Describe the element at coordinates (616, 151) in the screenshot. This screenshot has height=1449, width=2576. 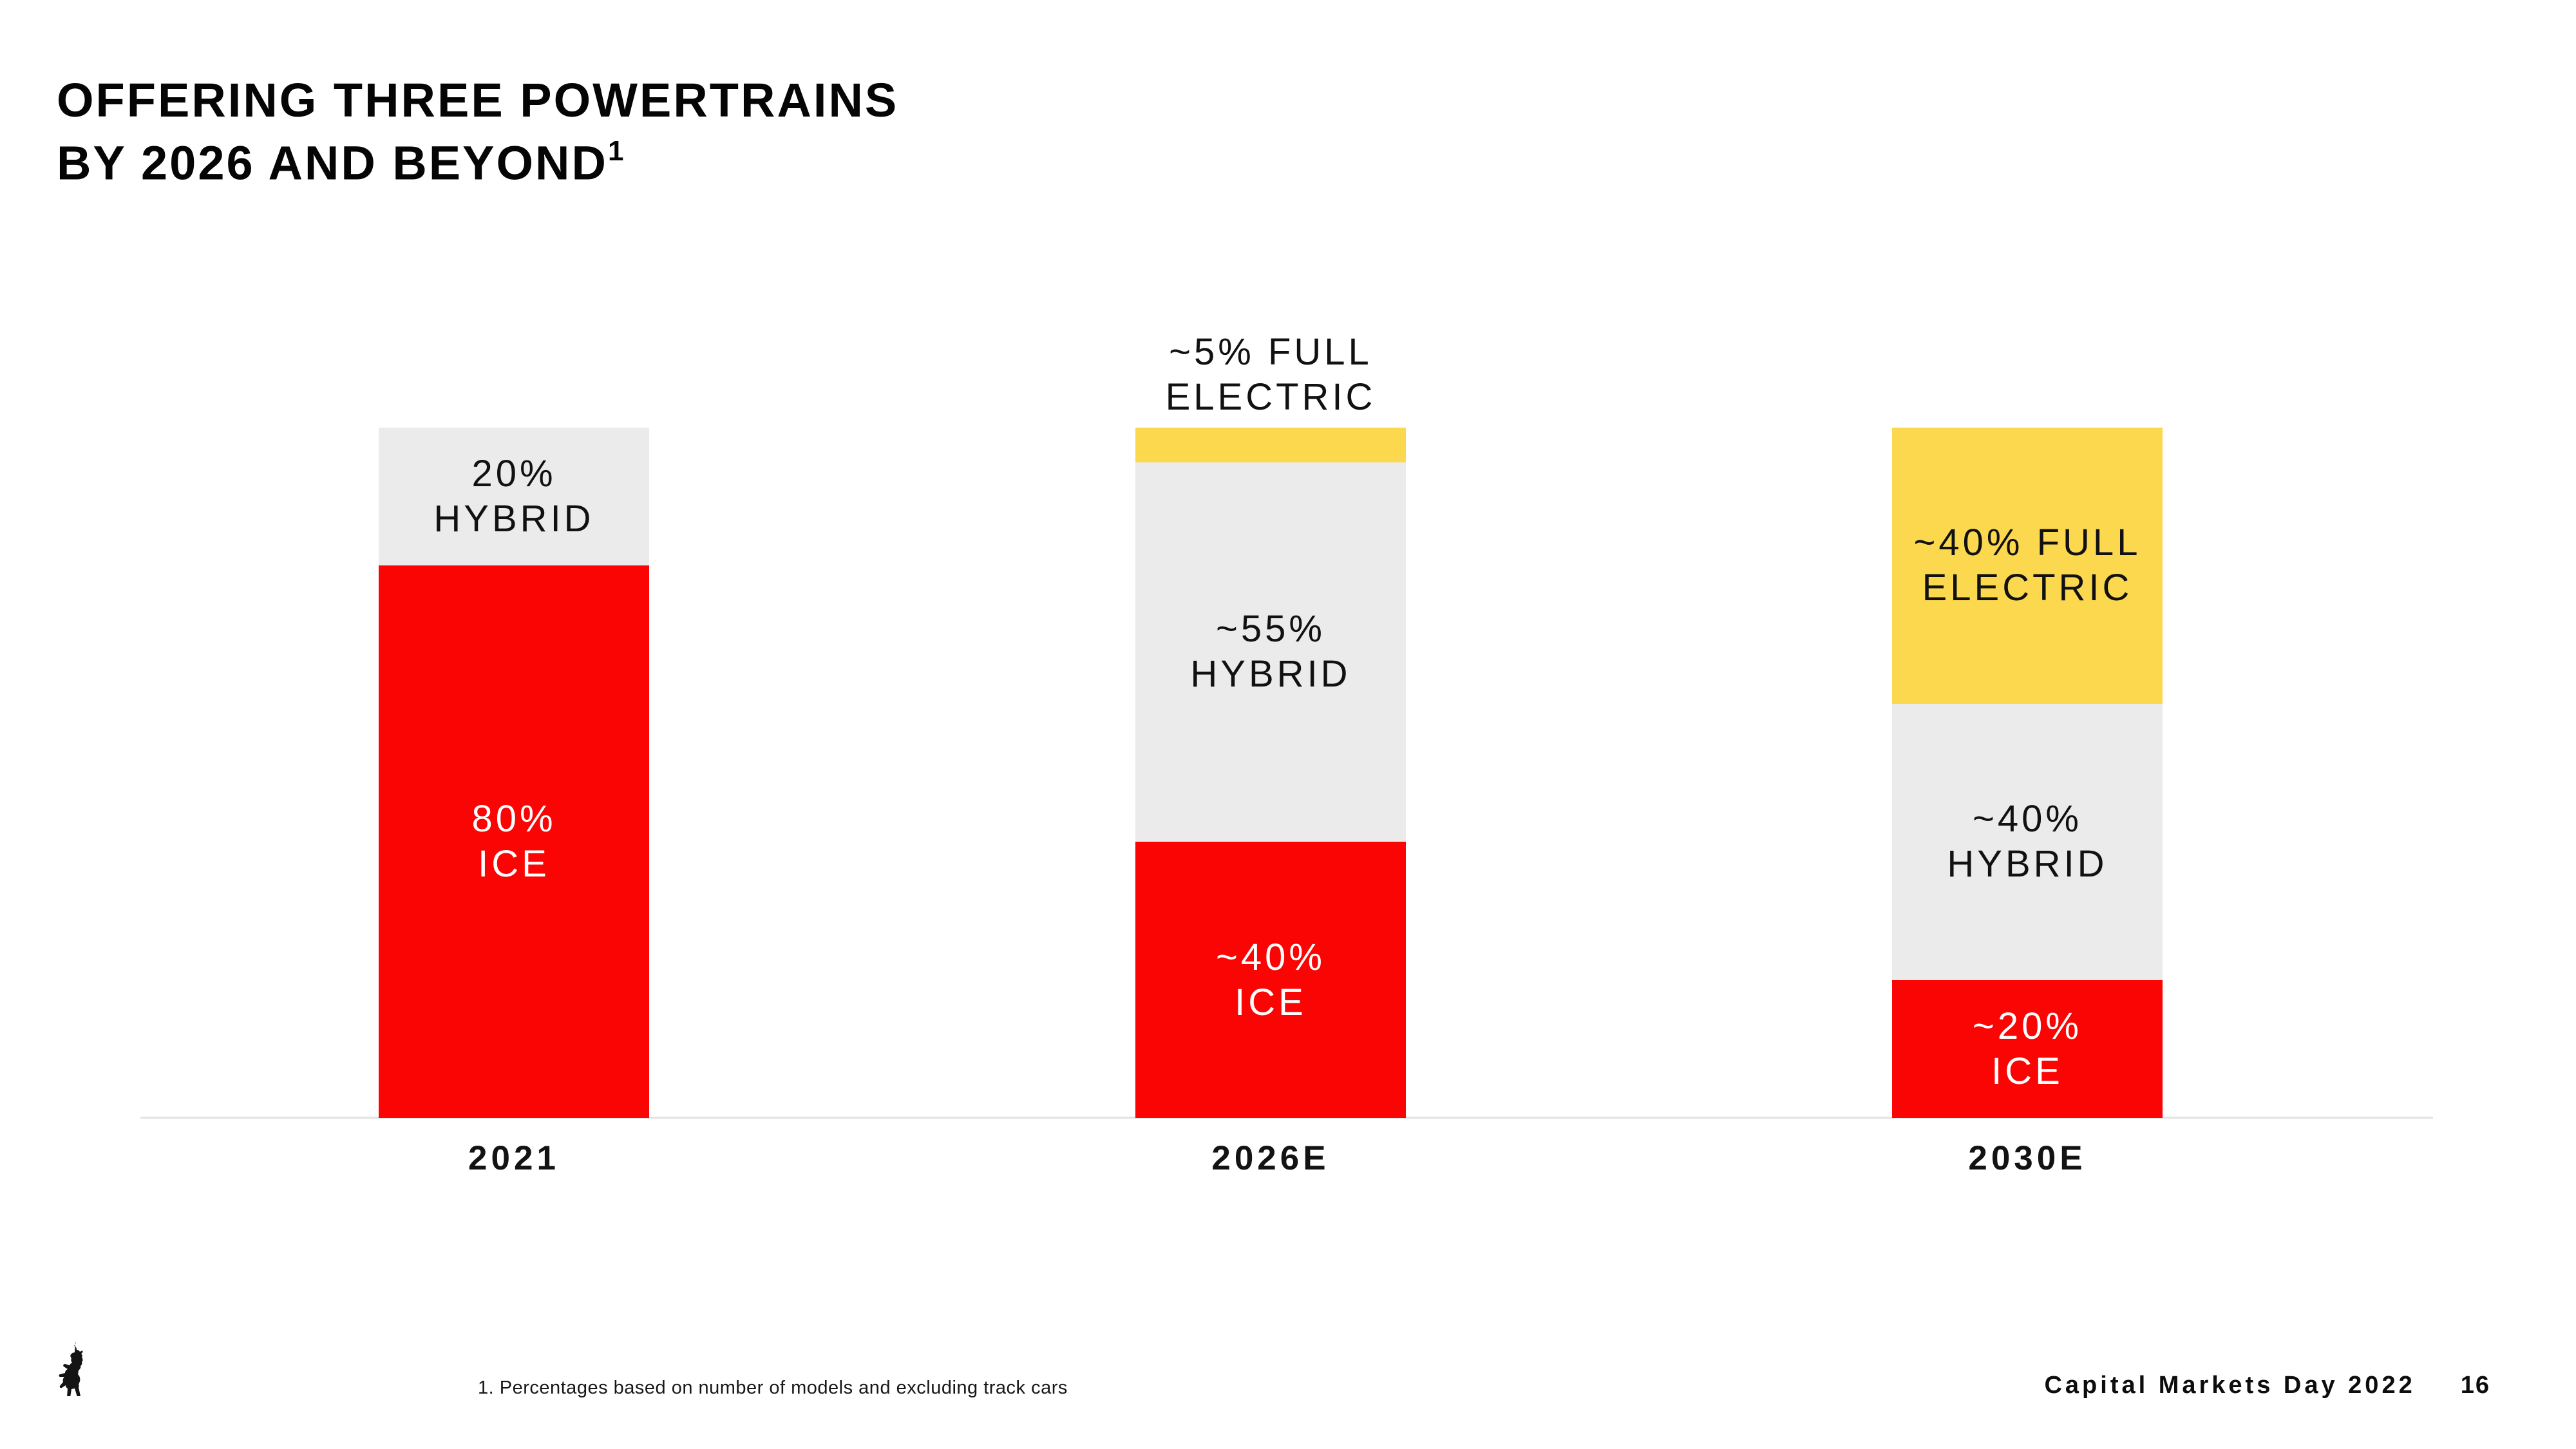
I see `title-footnote-marker: 1` at that location.